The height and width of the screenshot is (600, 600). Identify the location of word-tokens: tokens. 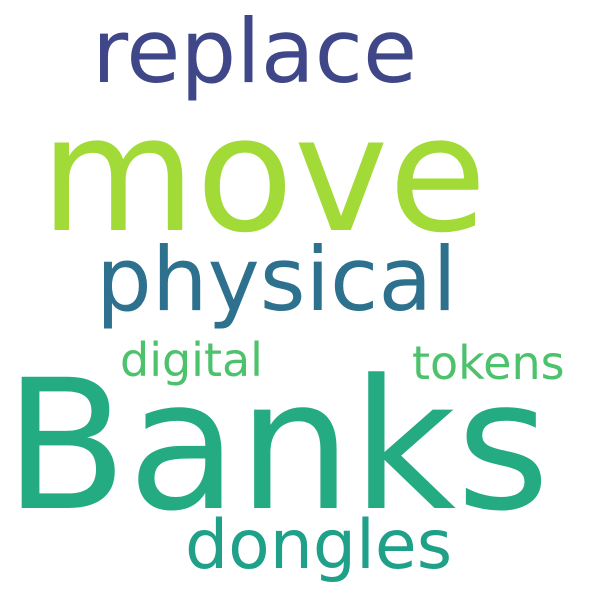
(488, 363).